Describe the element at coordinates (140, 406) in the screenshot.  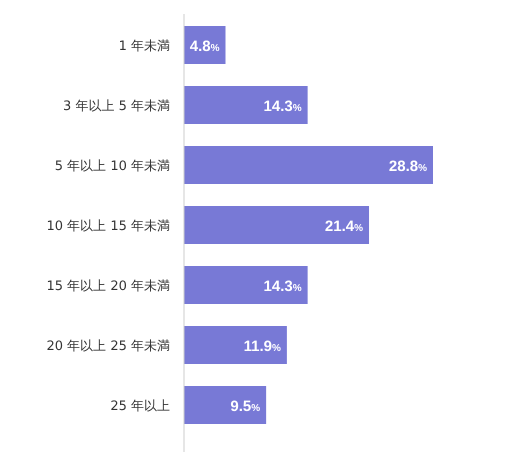
I see `y-tick-label: 25 年以上` at that location.